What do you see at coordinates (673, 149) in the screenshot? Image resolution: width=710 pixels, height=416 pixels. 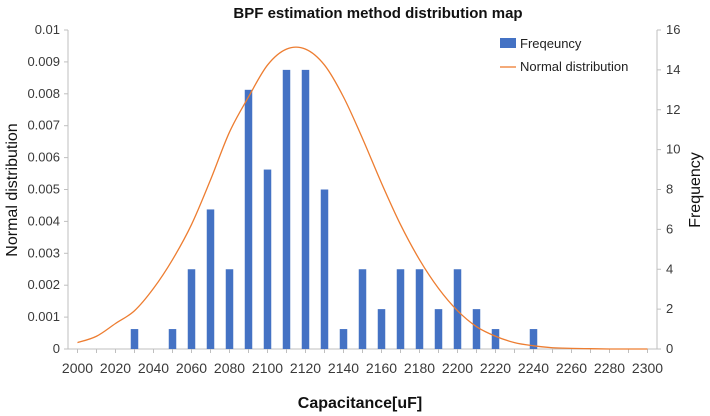 I see `y-right-tick-label: 10` at bounding box center [673, 149].